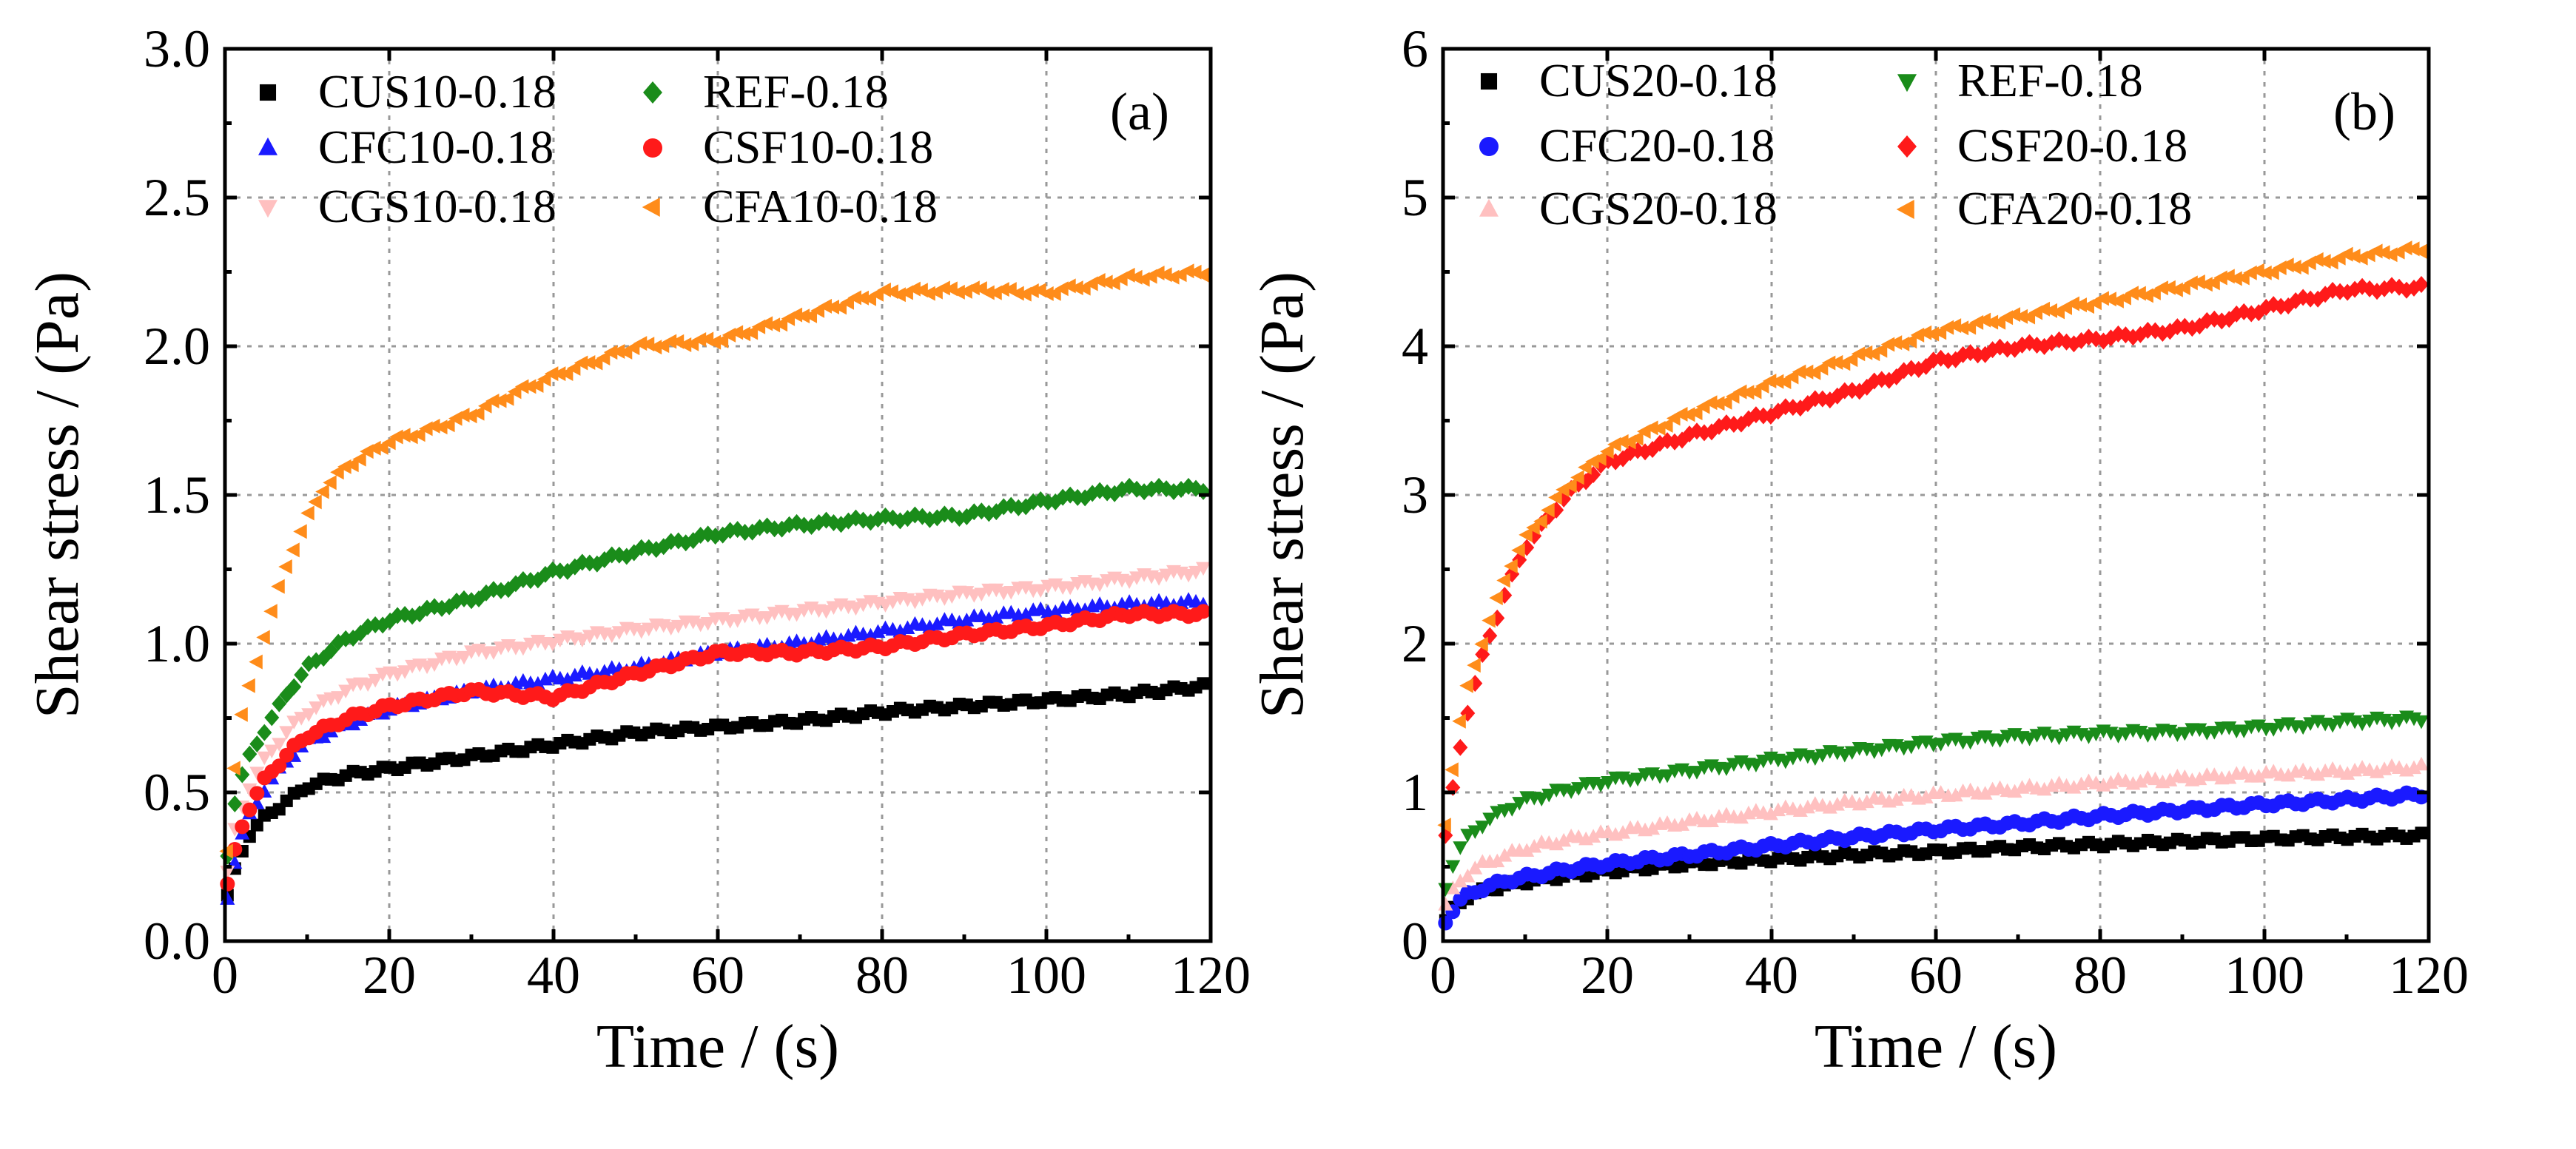 This screenshot has height=1149, width=2576. What do you see at coordinates (1415, 495) in the screenshot?
I see `y-tick-label: 3` at bounding box center [1415, 495].